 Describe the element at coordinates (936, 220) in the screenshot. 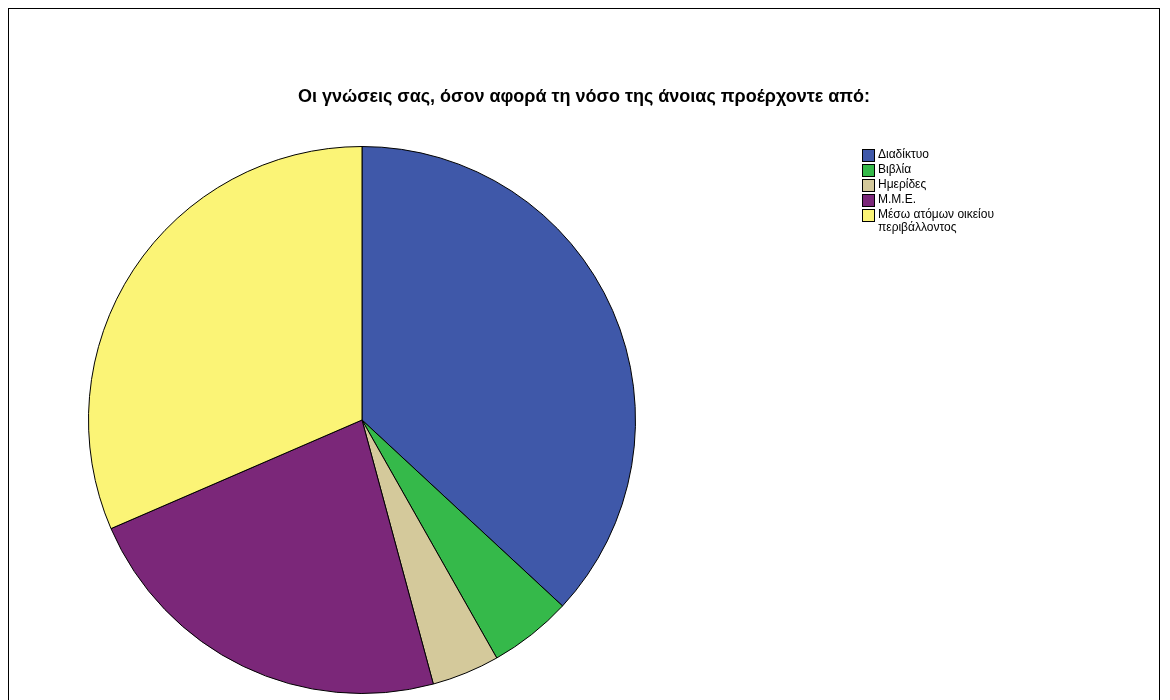

I see `legend-label: Μέσω ατόμων οικείου περιβάλλοντος` at that location.